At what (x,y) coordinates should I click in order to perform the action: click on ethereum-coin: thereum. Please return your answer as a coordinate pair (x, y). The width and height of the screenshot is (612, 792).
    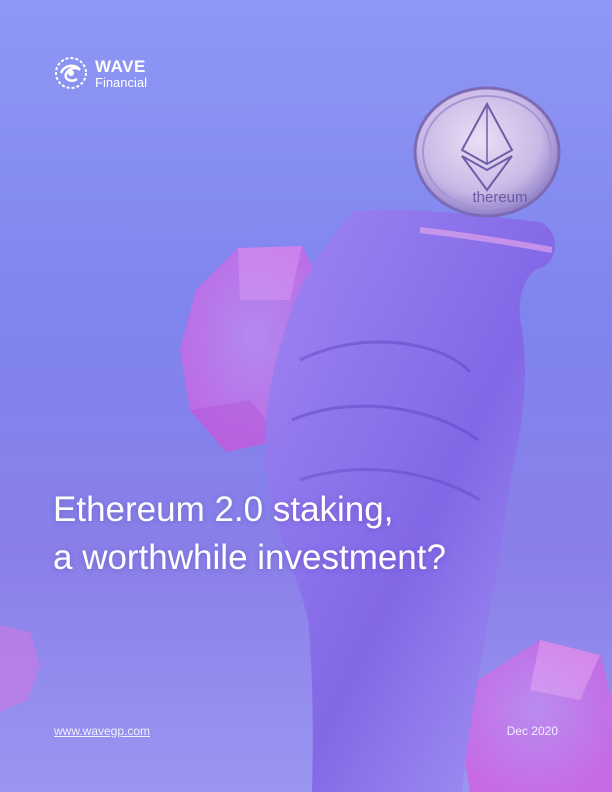
    Looking at the image, I should click on (487, 152).